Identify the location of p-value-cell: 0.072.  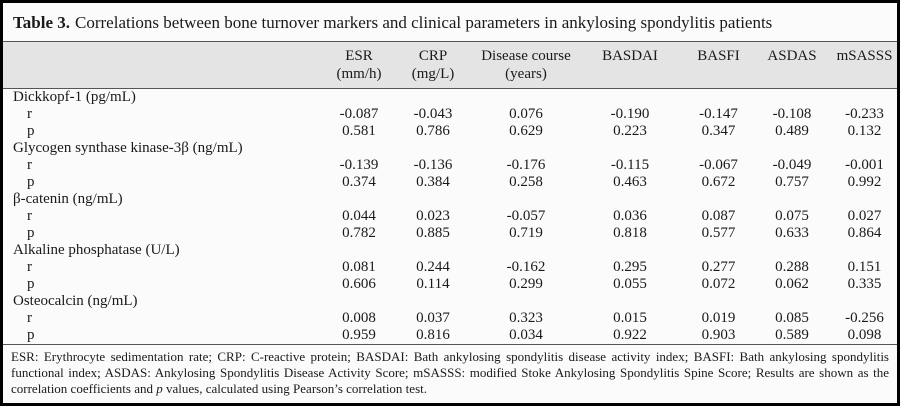
(718, 284).